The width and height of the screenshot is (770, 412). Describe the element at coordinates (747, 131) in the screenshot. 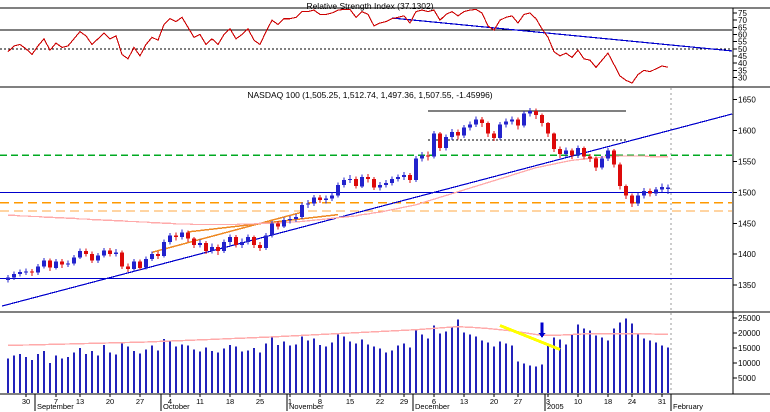

I see `y-tick-label: 1600` at that location.